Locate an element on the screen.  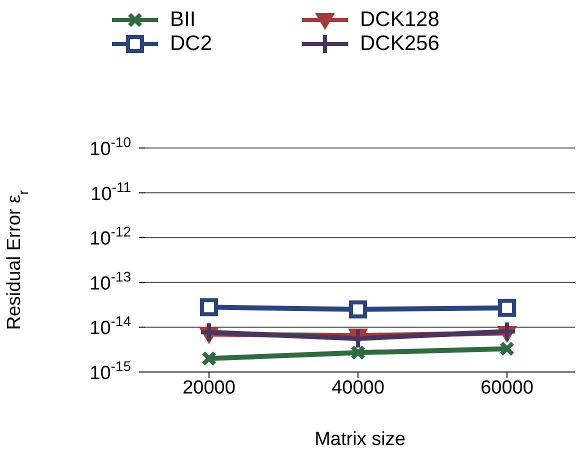
y-tick-label: 10$^{-15}$ is located at coordinates (111, 371).